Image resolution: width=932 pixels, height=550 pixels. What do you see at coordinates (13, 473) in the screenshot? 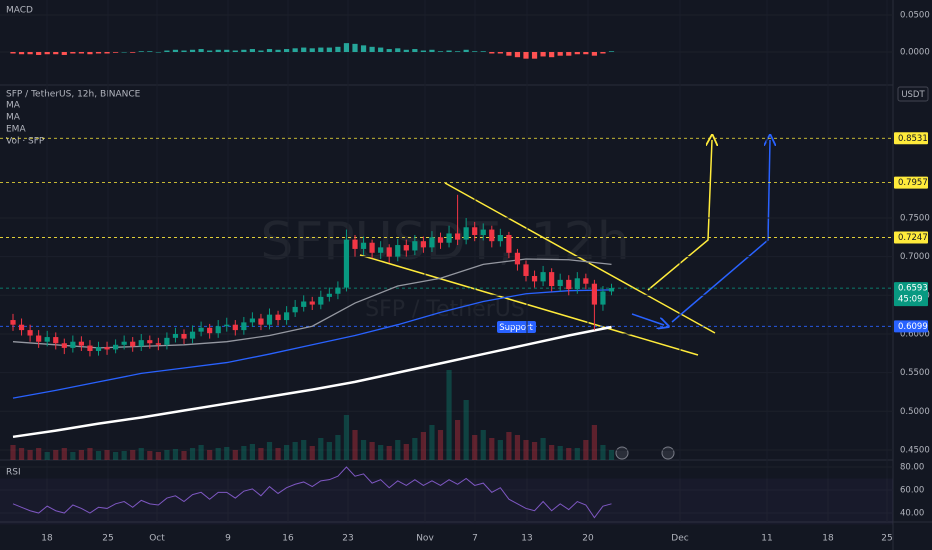
I see `rsi-title: RSI` at bounding box center [13, 473].